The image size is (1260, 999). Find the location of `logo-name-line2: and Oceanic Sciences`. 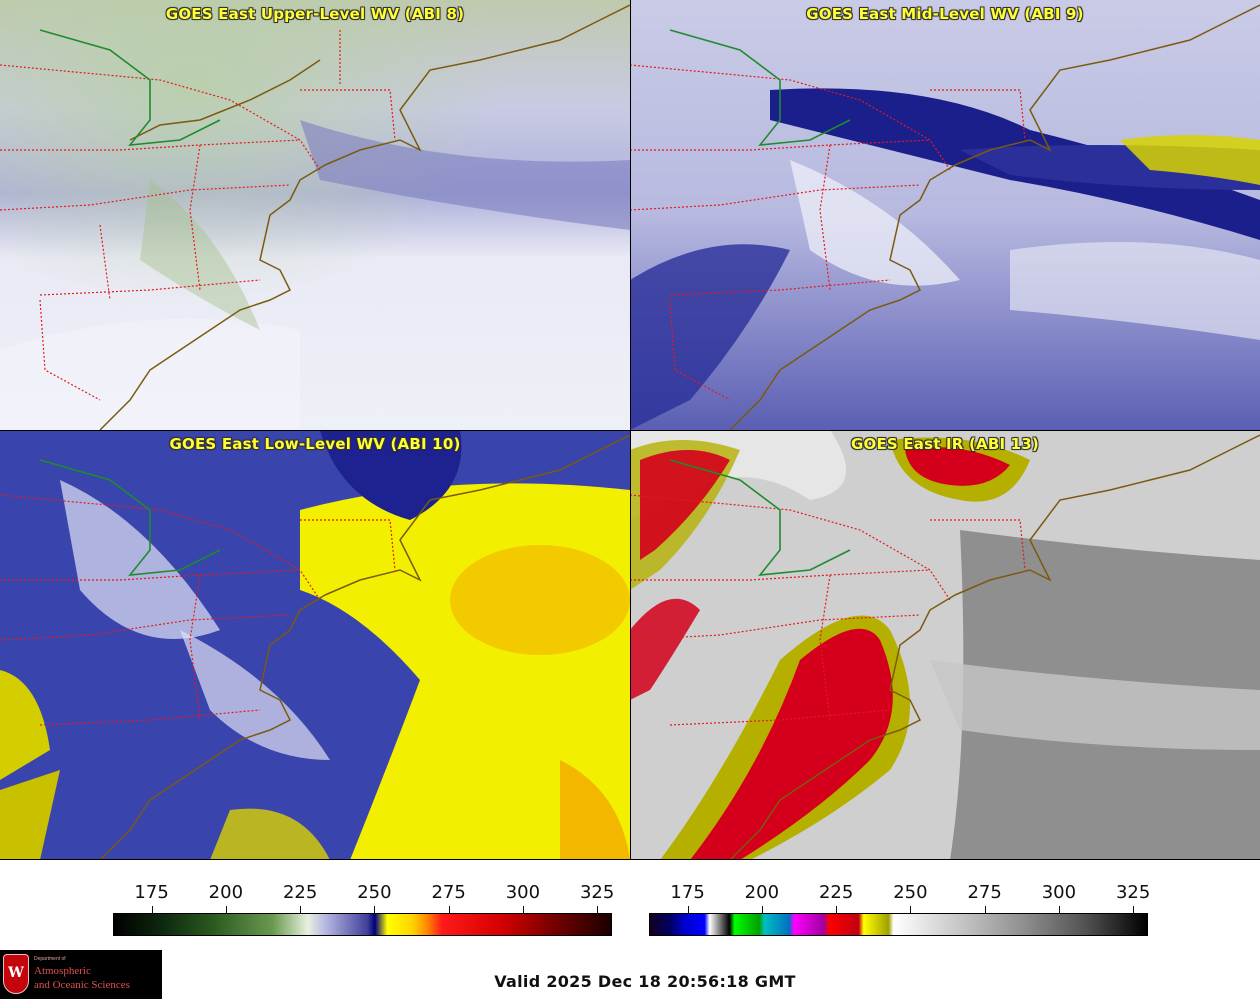

logo-name-line2: and Oceanic Sciences is located at coordinates (82, 985).